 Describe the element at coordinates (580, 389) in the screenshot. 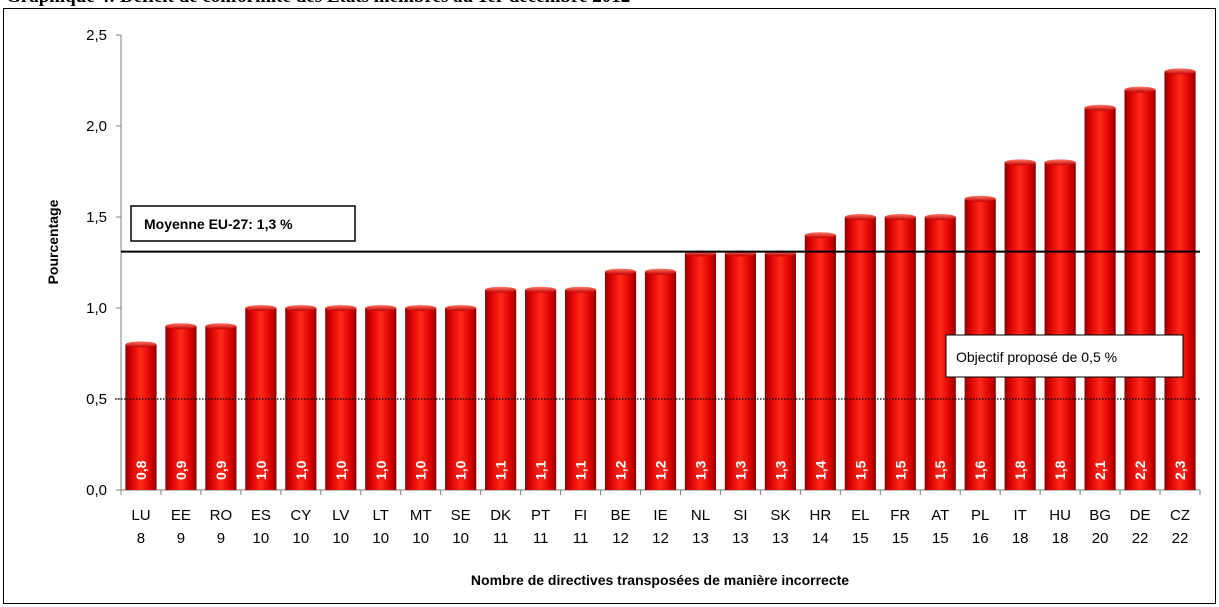

I see `bar-fi` at that location.